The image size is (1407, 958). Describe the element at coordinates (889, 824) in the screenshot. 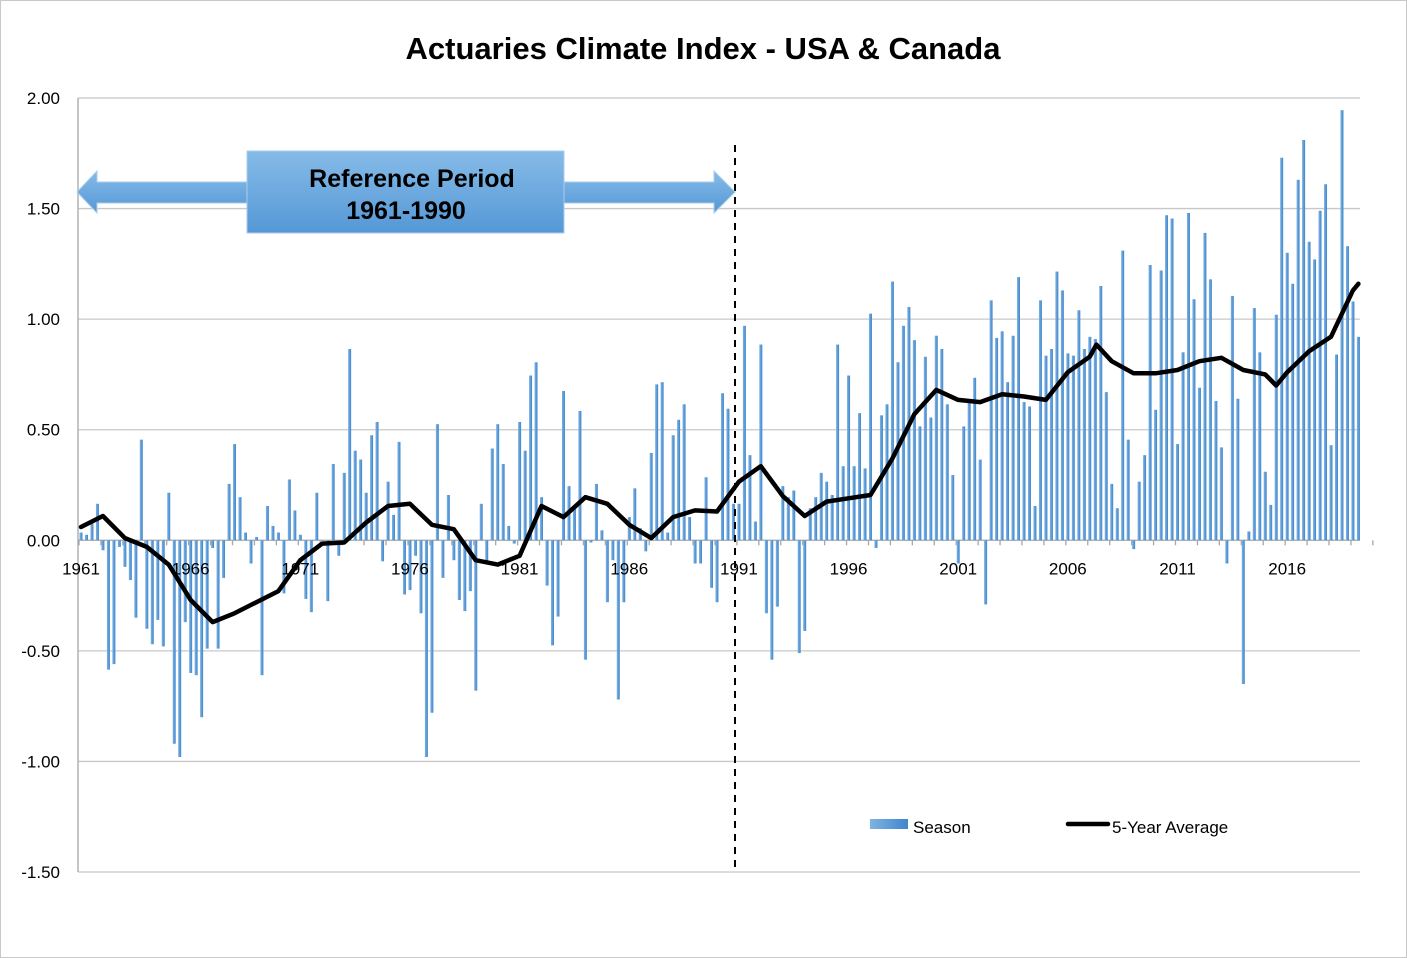

I see `legend-season-swatch` at that location.